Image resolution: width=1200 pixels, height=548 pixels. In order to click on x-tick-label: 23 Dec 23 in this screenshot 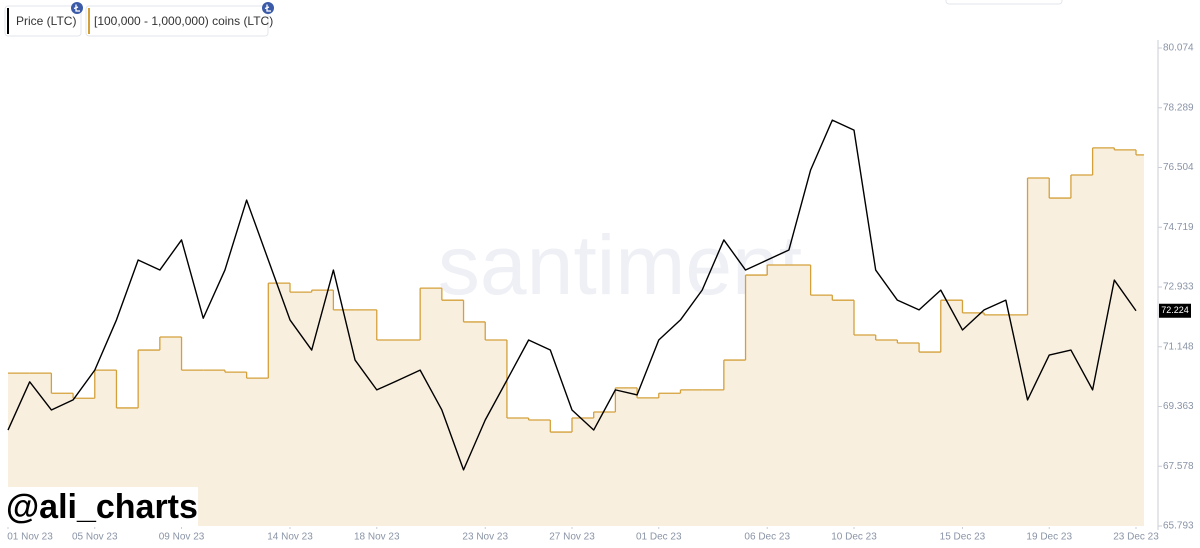, I will do `click(1136, 537)`.